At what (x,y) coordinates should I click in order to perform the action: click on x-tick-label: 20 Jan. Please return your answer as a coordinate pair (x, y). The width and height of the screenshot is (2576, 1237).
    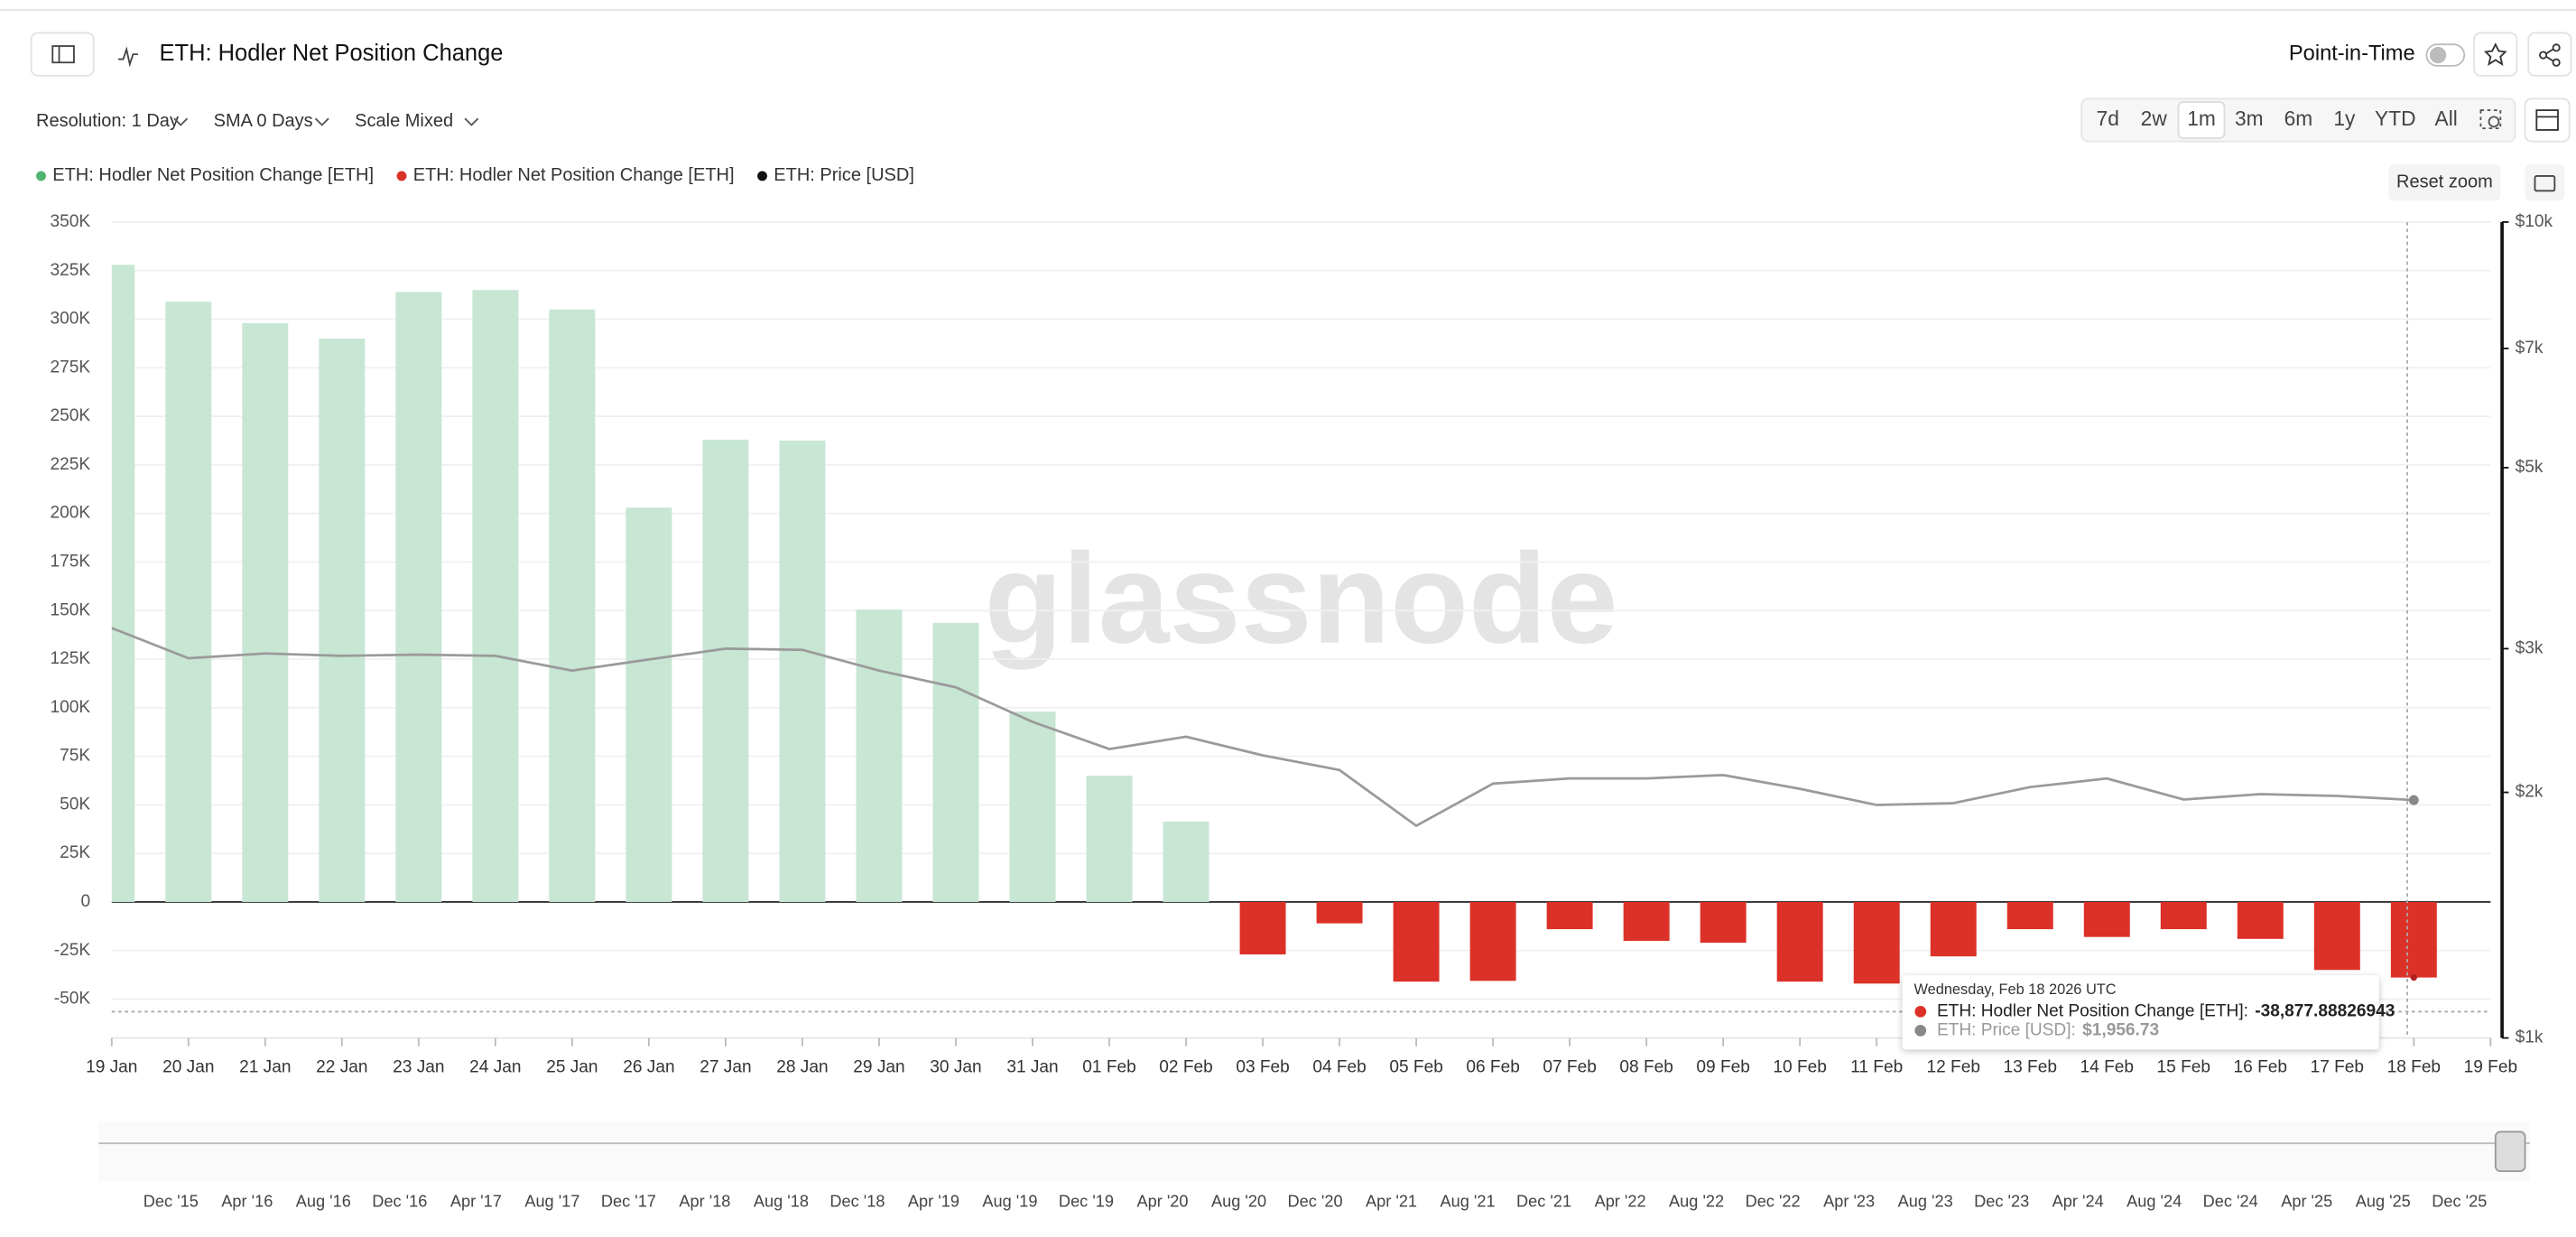
    Looking at the image, I should click on (188, 1066).